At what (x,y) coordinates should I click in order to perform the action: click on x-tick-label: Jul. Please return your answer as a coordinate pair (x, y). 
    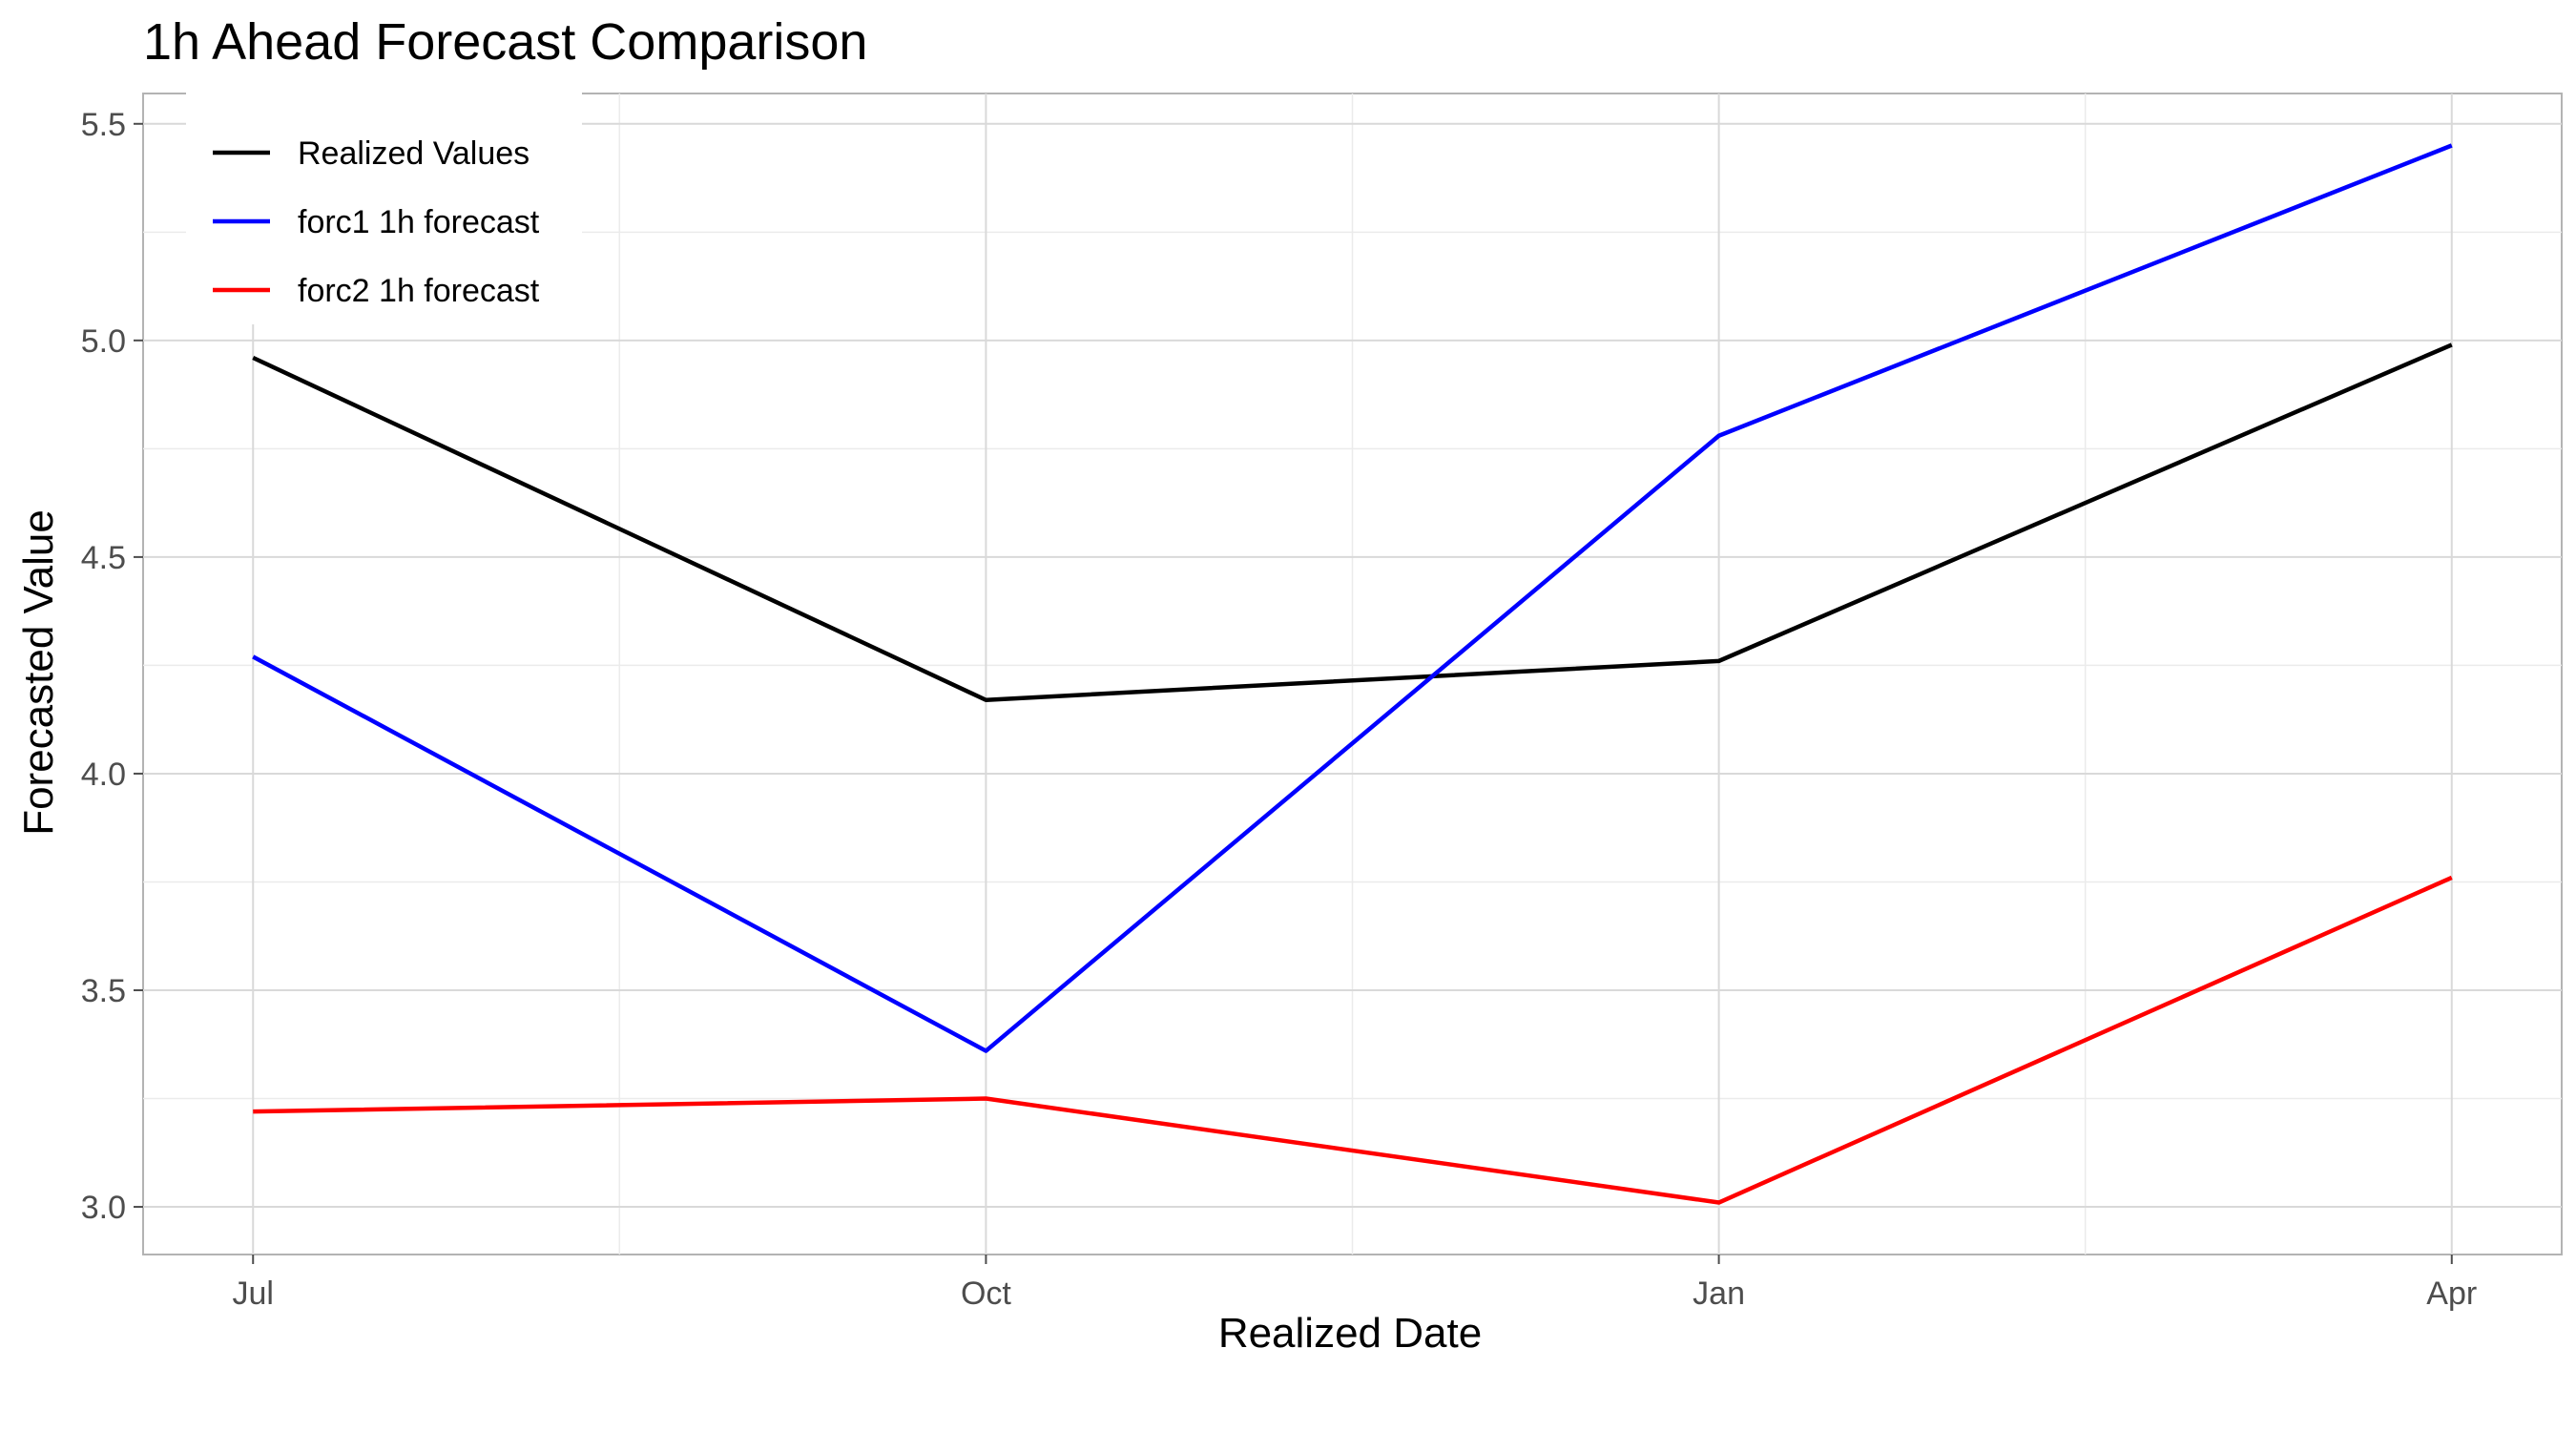
    Looking at the image, I should click on (252, 1293).